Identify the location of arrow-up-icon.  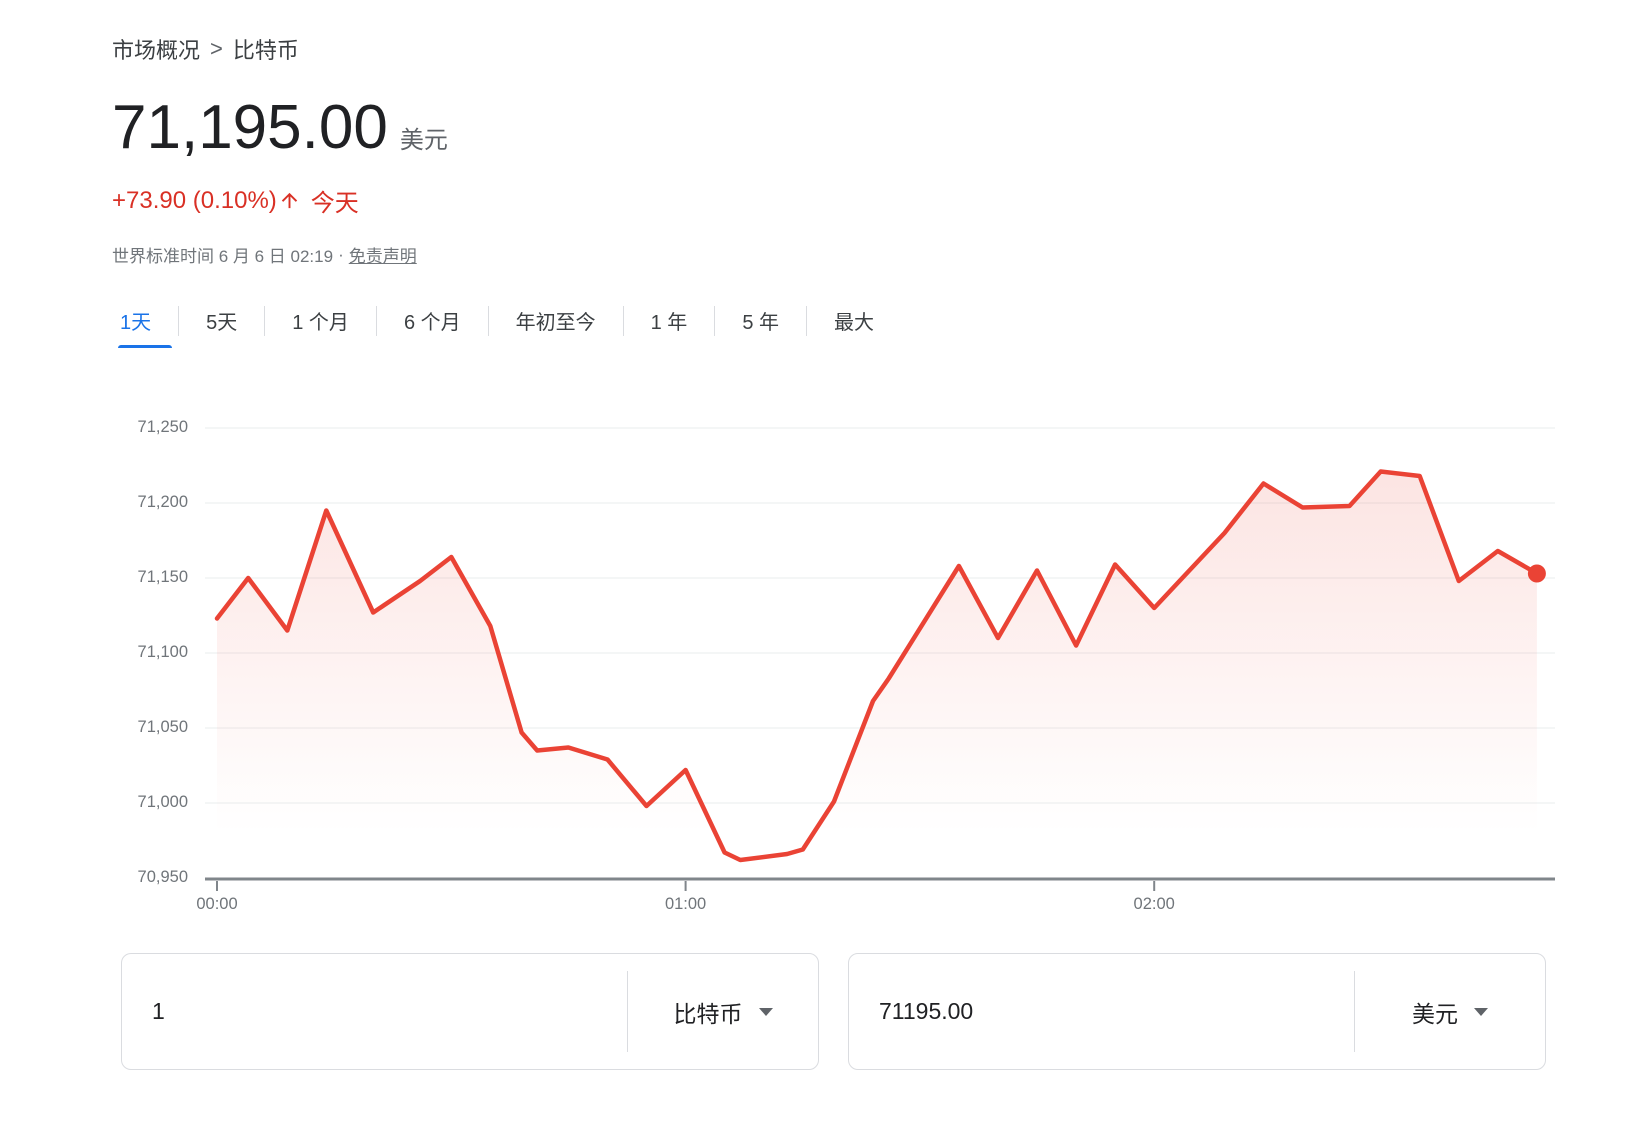
(289, 200).